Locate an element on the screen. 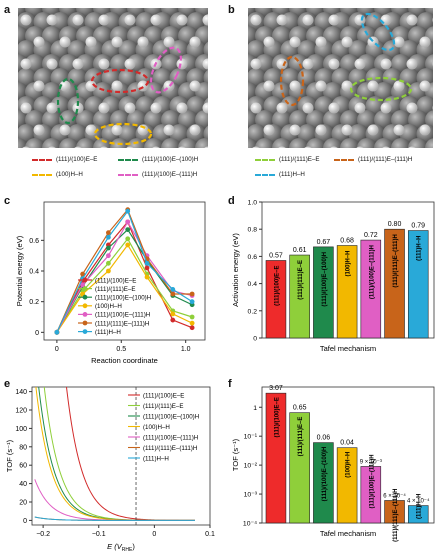 Image resolution: width=439 pixels, height=558 pixels. x-axis-label: E (VRHE) is located at coordinates (121, 547).